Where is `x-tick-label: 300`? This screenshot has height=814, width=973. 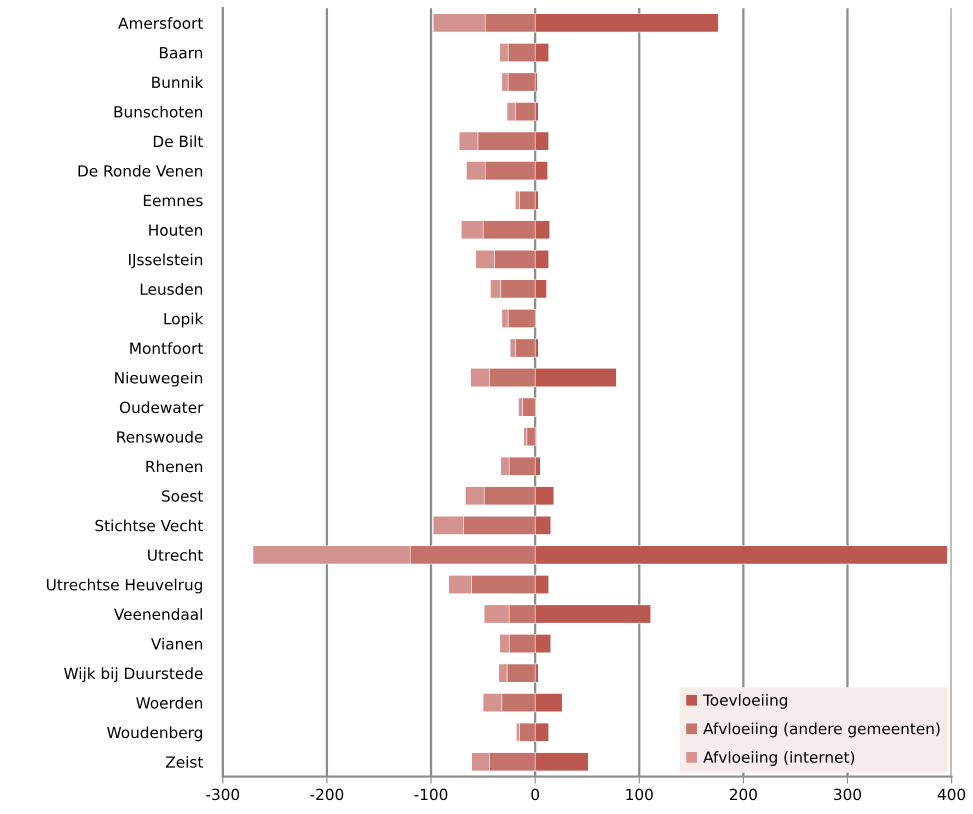 x-tick-label: 300 is located at coordinates (848, 794).